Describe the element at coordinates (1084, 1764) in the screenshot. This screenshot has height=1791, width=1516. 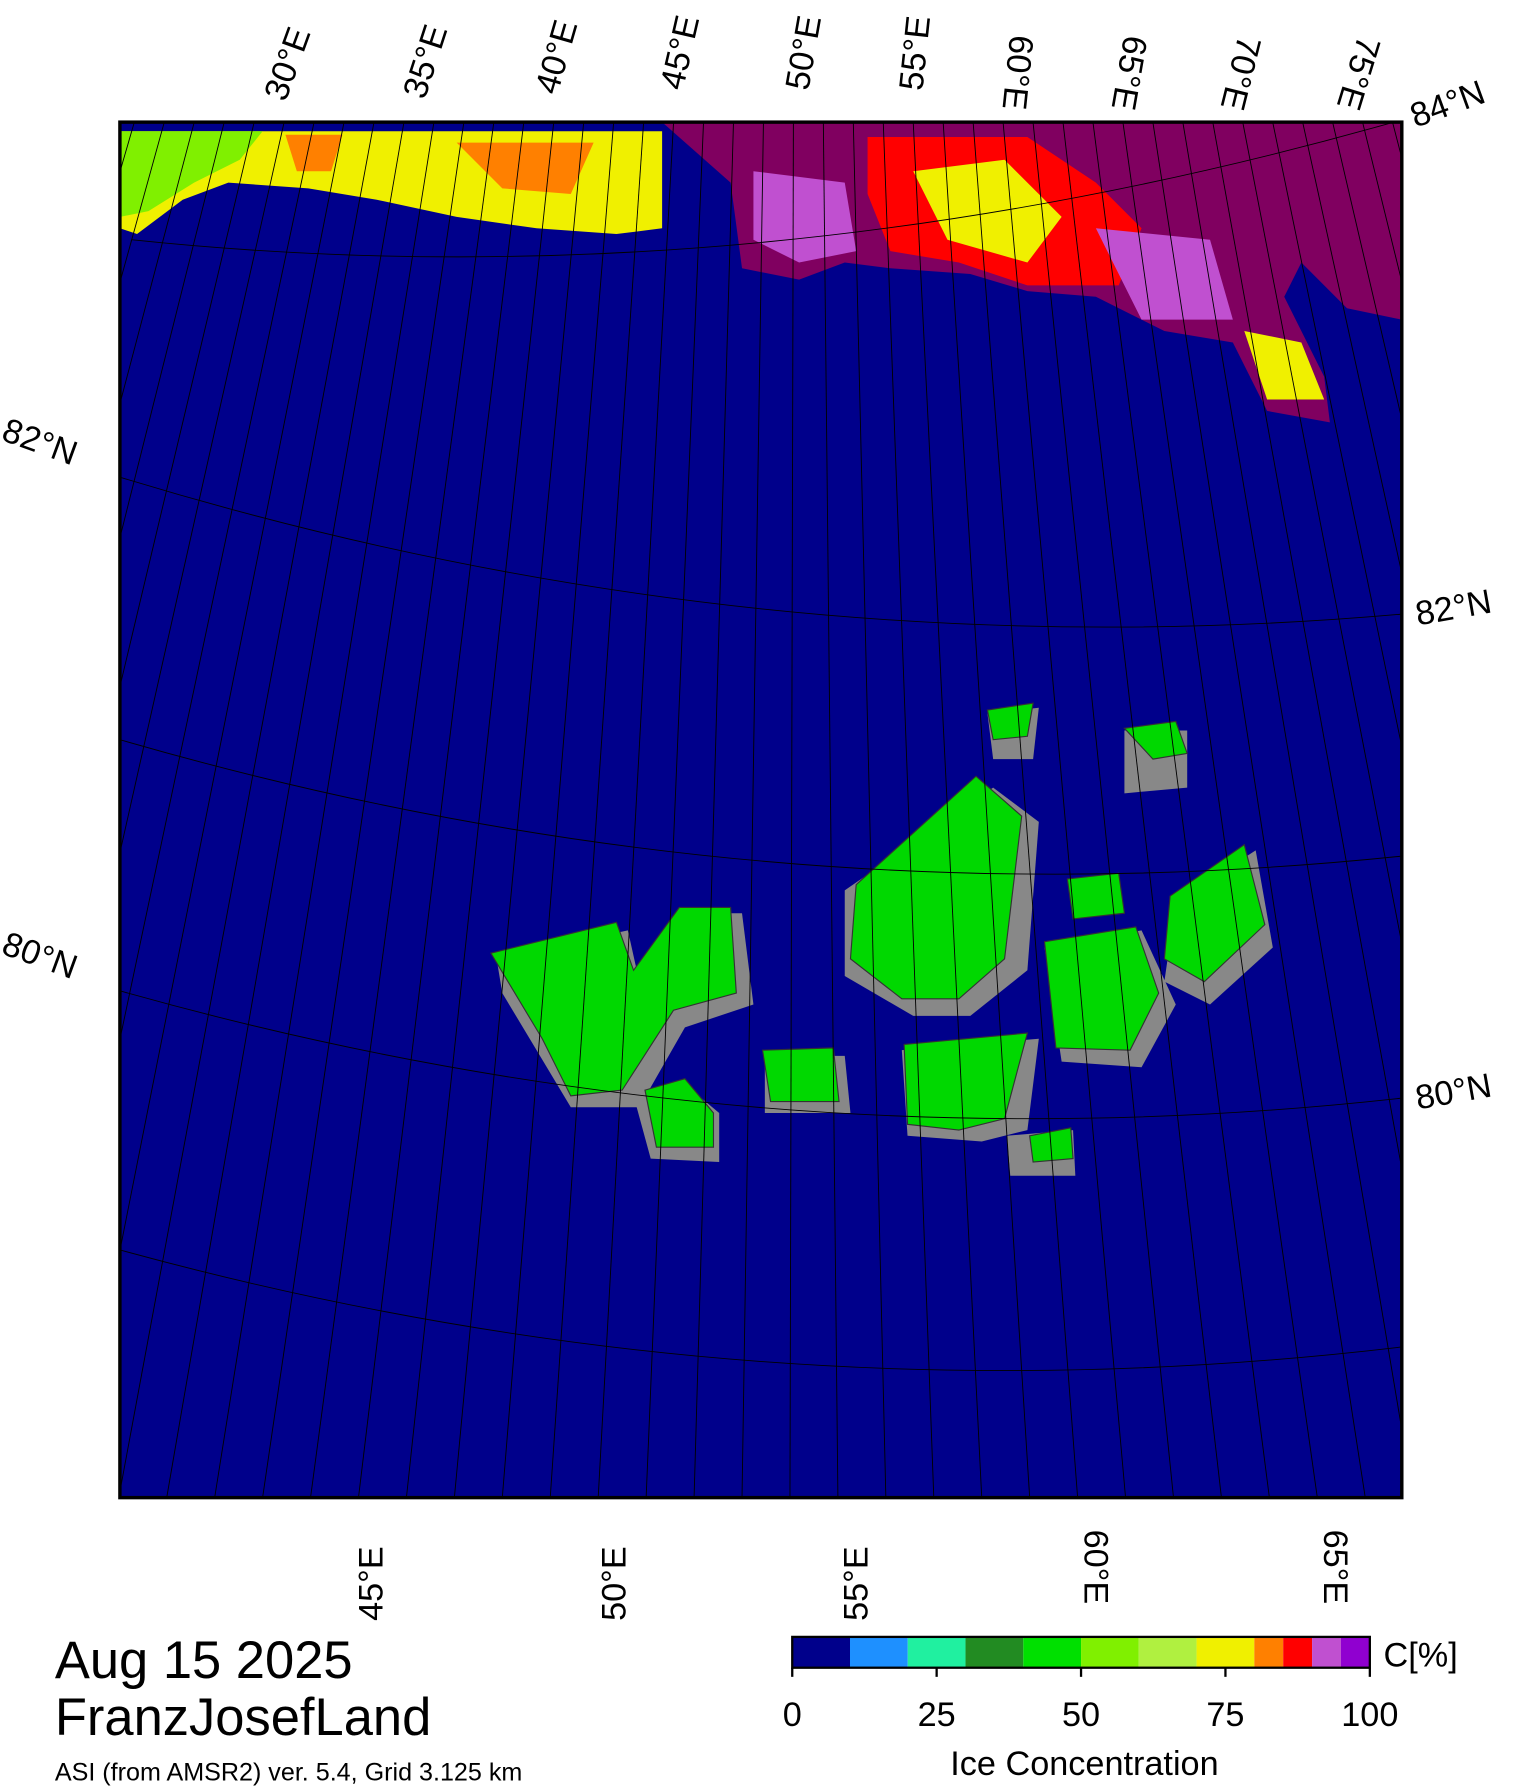
I see `colorbar-title: Ice Concentration` at that location.